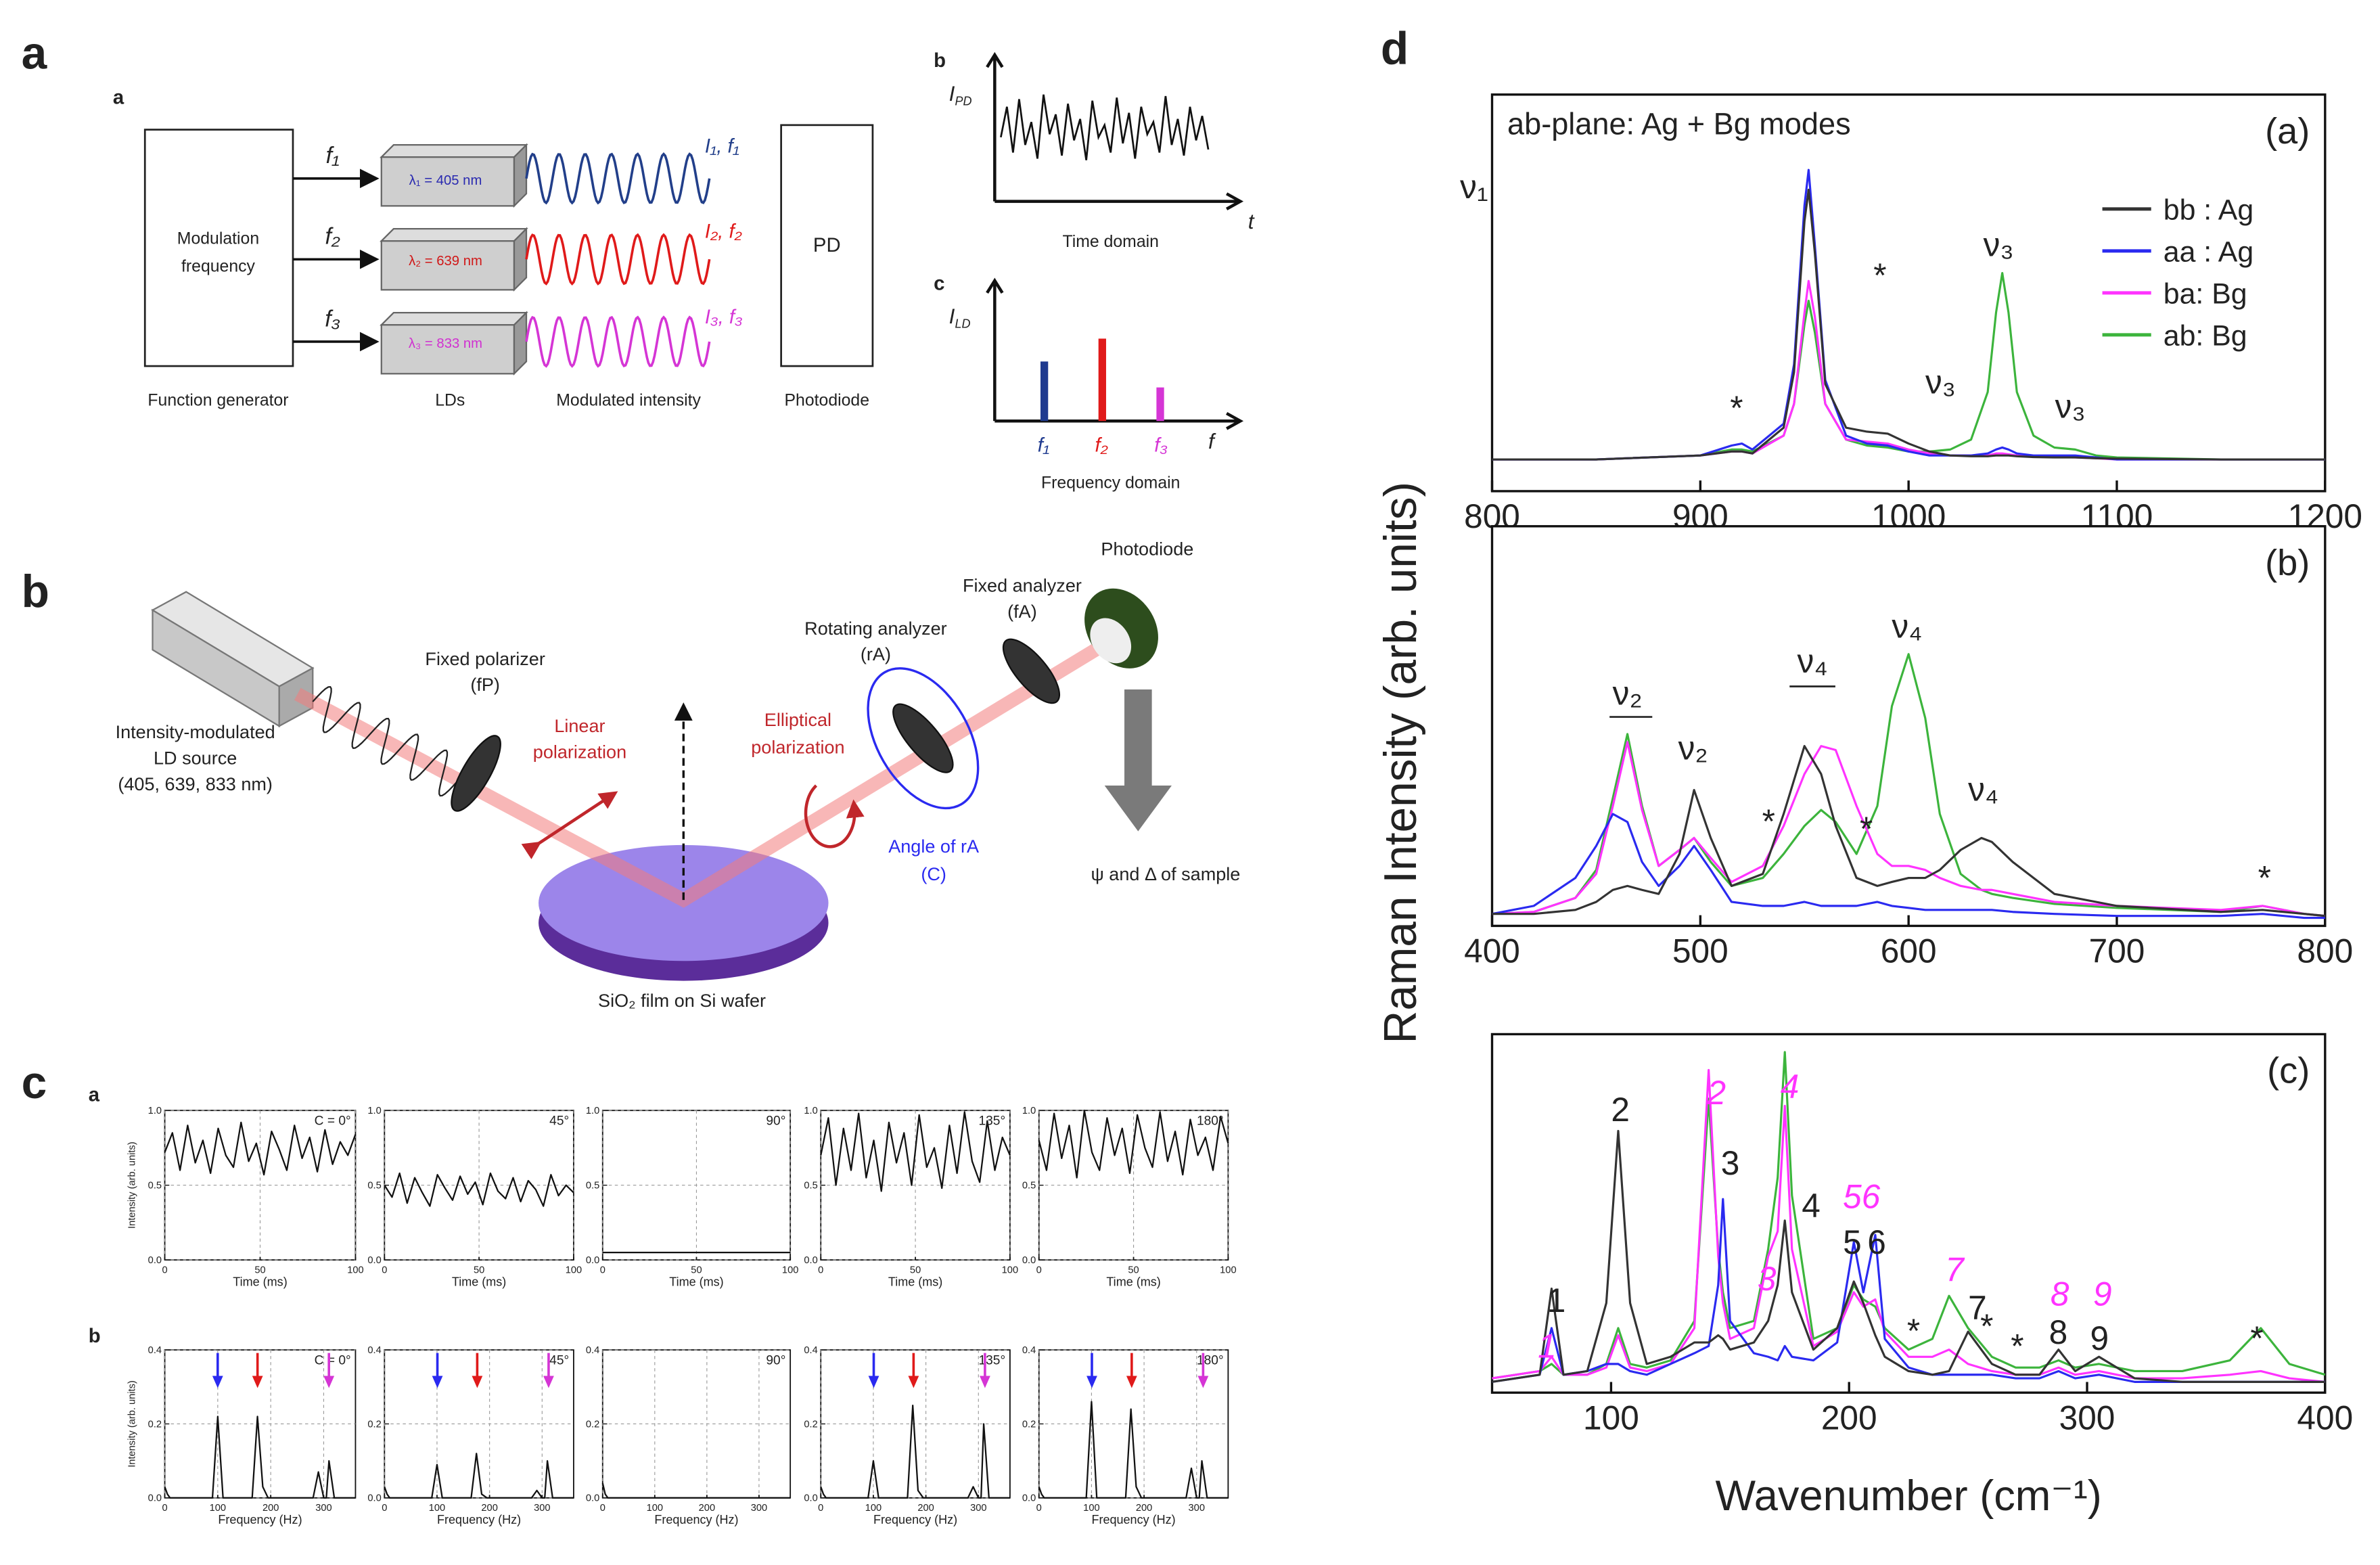  Describe the element at coordinates (939, 283) in the screenshot. I see `sub-label: c` at that location.